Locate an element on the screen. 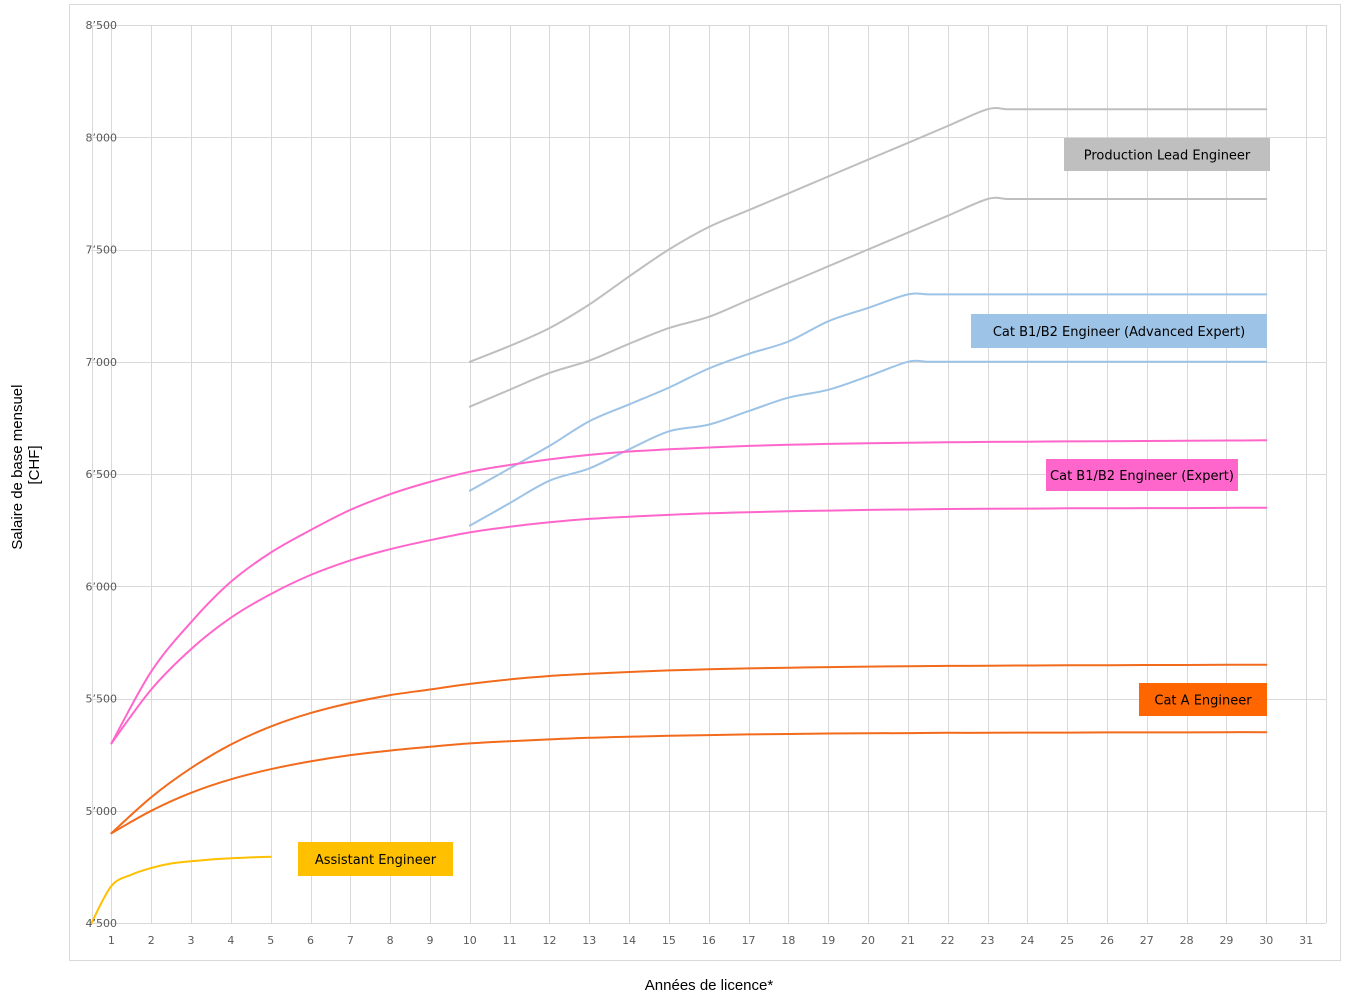 The image size is (1348, 994). x-tick-label: 5 is located at coordinates (270, 940).